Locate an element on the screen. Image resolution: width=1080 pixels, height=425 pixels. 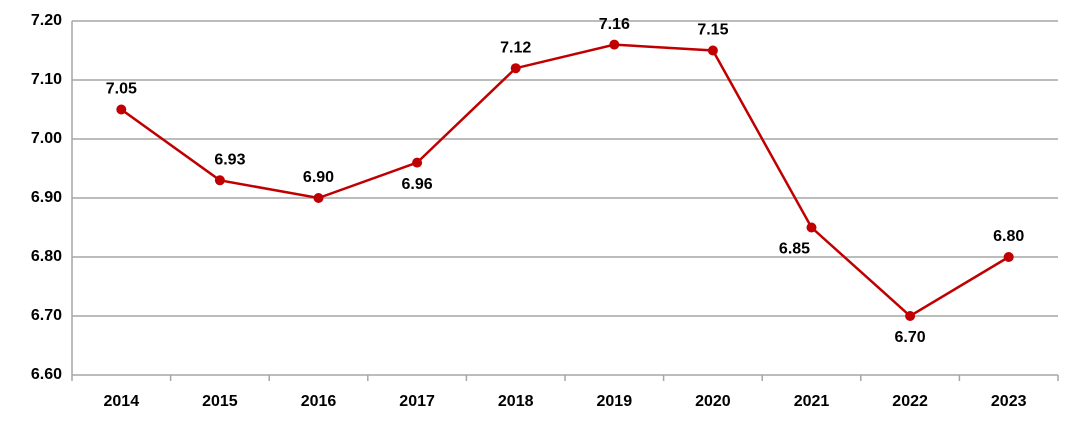
x-tick-label: 2019 is located at coordinates (615, 401).